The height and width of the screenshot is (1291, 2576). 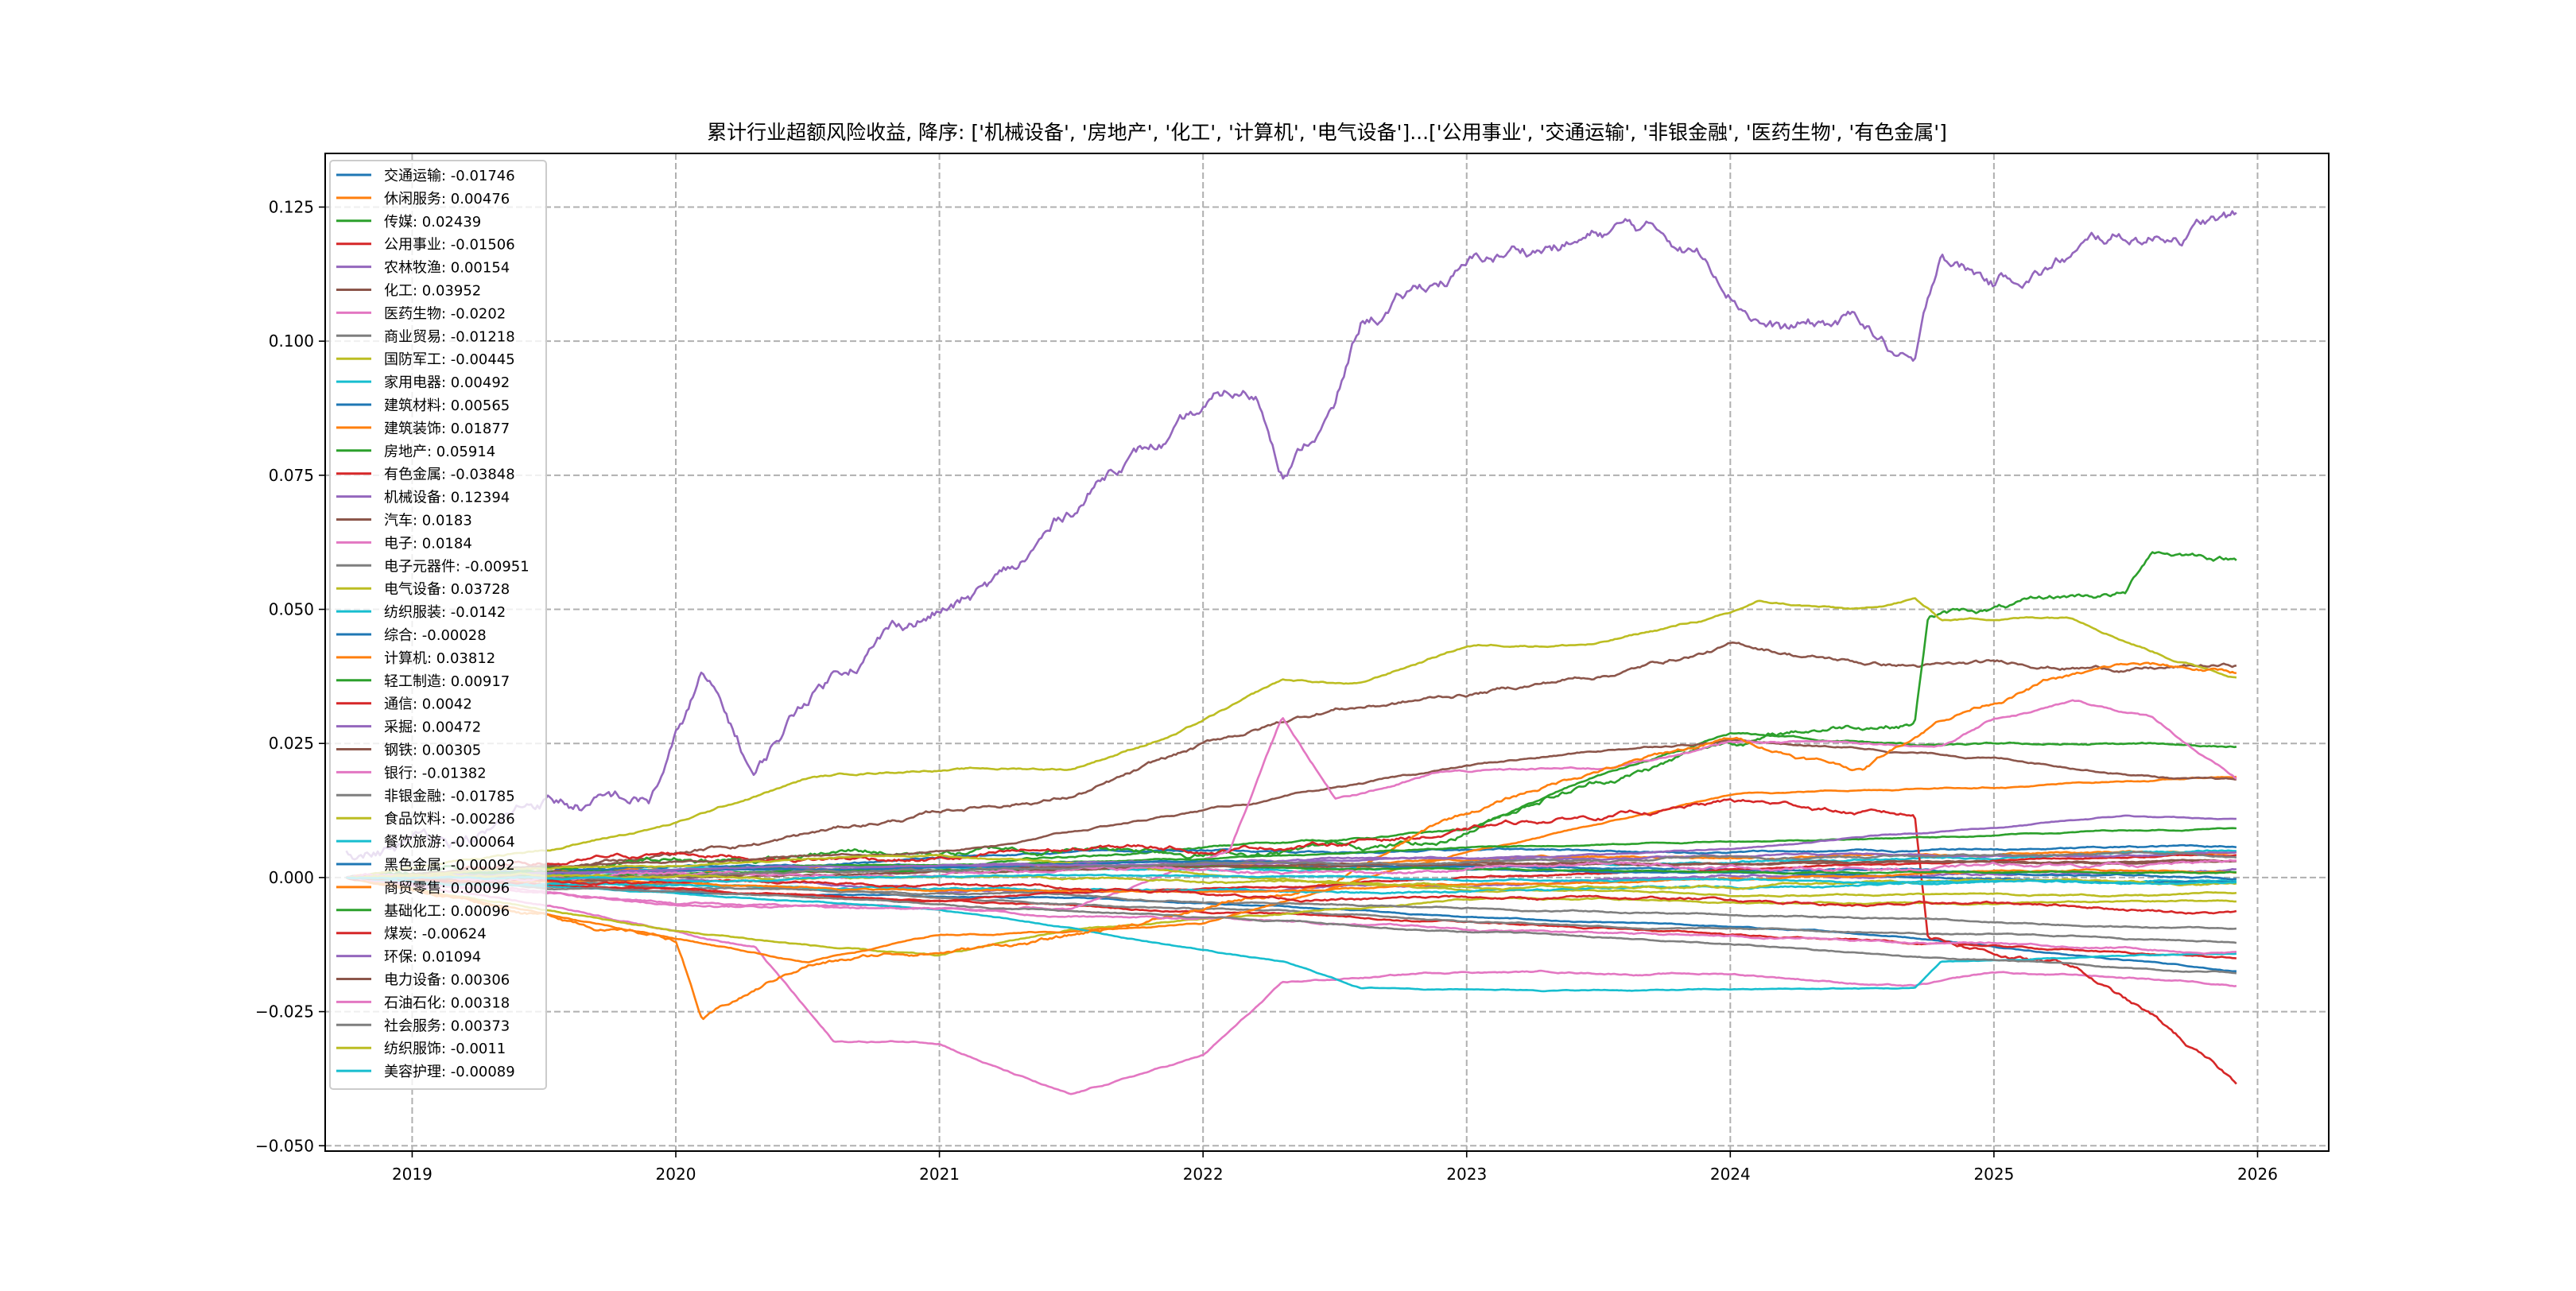 What do you see at coordinates (440, 452) in the screenshot?
I see `legend-label: 房地产: 0.05914` at bounding box center [440, 452].